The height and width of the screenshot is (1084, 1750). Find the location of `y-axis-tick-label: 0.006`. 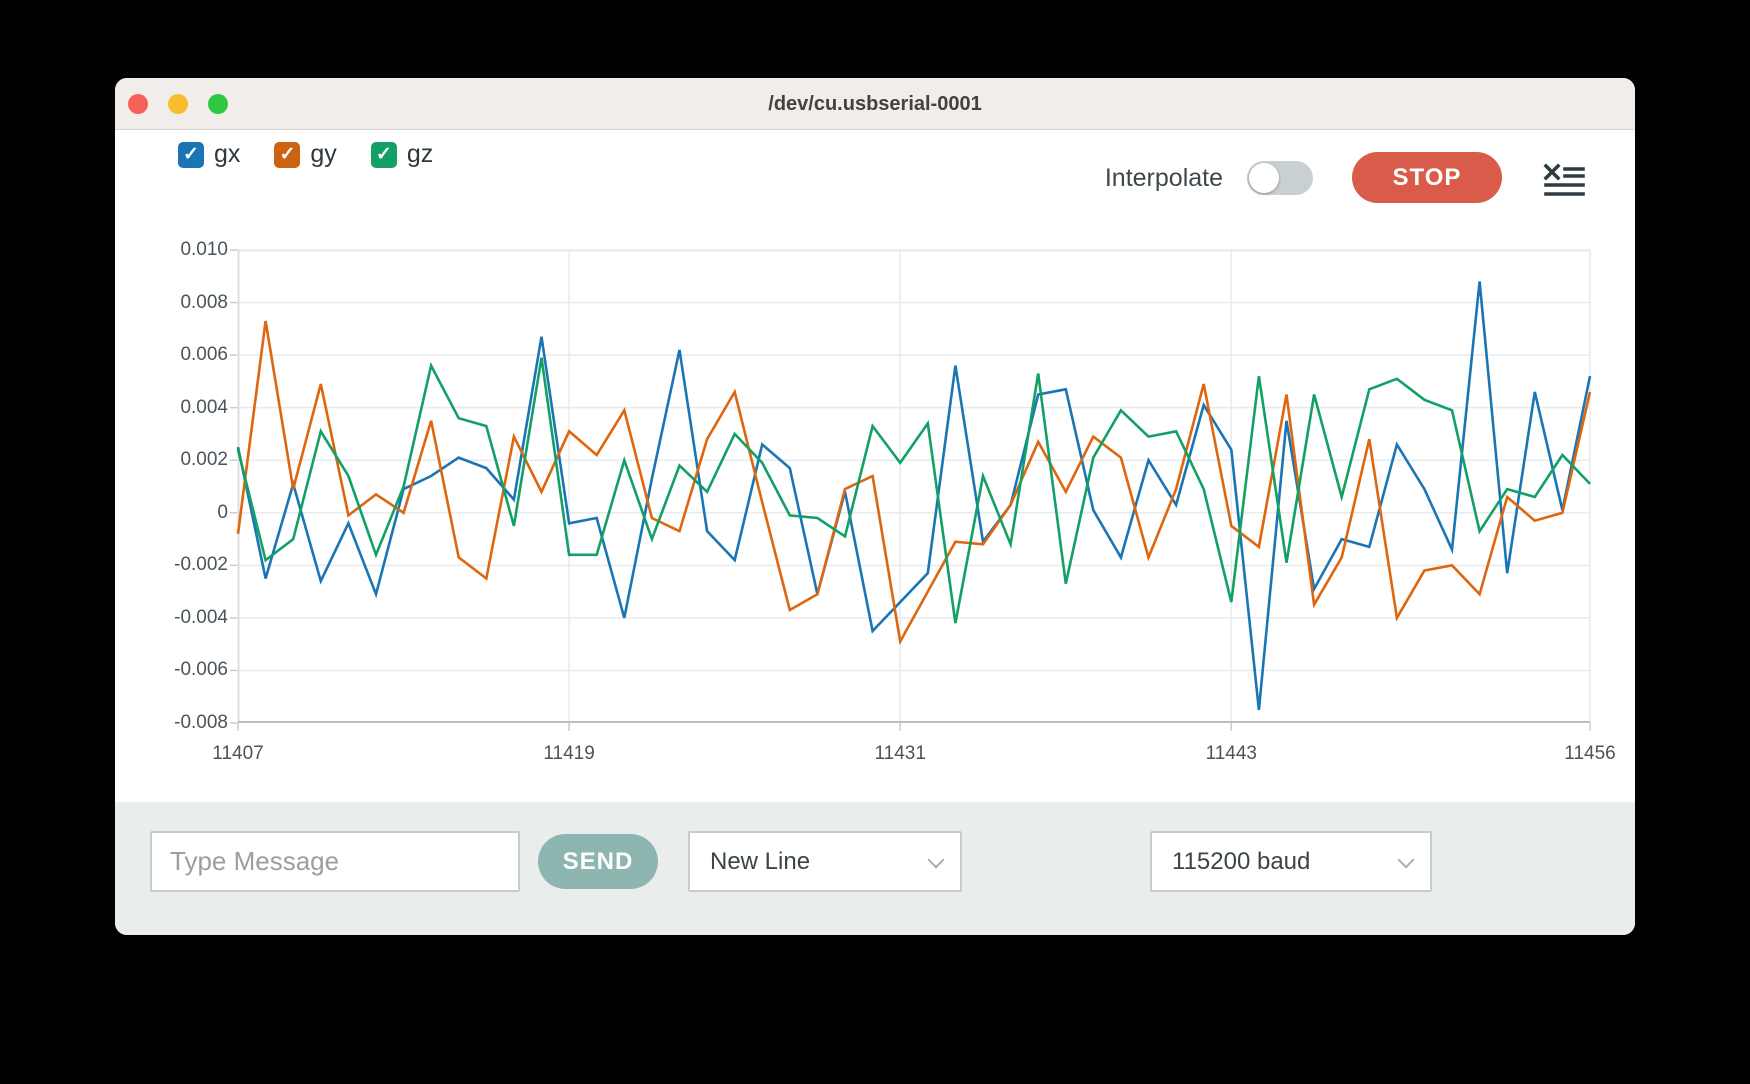

y-axis-tick-label: 0.006 is located at coordinates (204, 355).